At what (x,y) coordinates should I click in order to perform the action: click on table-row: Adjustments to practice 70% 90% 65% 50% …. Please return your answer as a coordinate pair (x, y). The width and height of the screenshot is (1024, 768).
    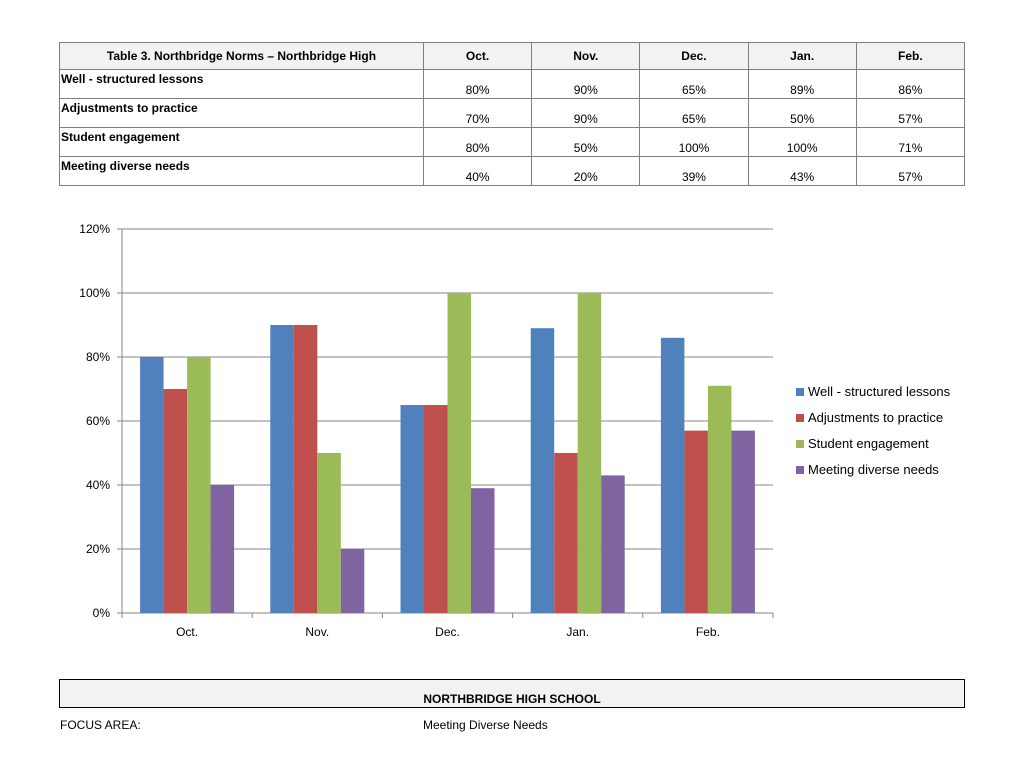
    Looking at the image, I should click on (512, 113).